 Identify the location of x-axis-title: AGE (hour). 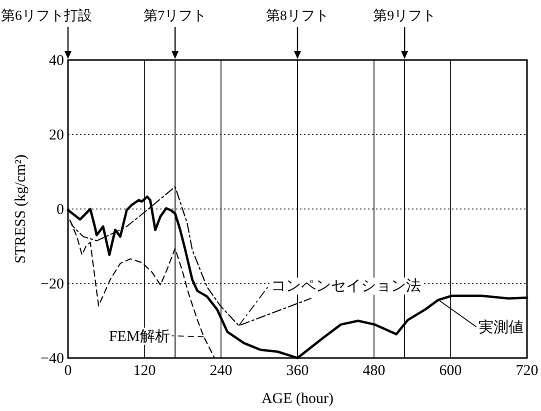
(297, 399).